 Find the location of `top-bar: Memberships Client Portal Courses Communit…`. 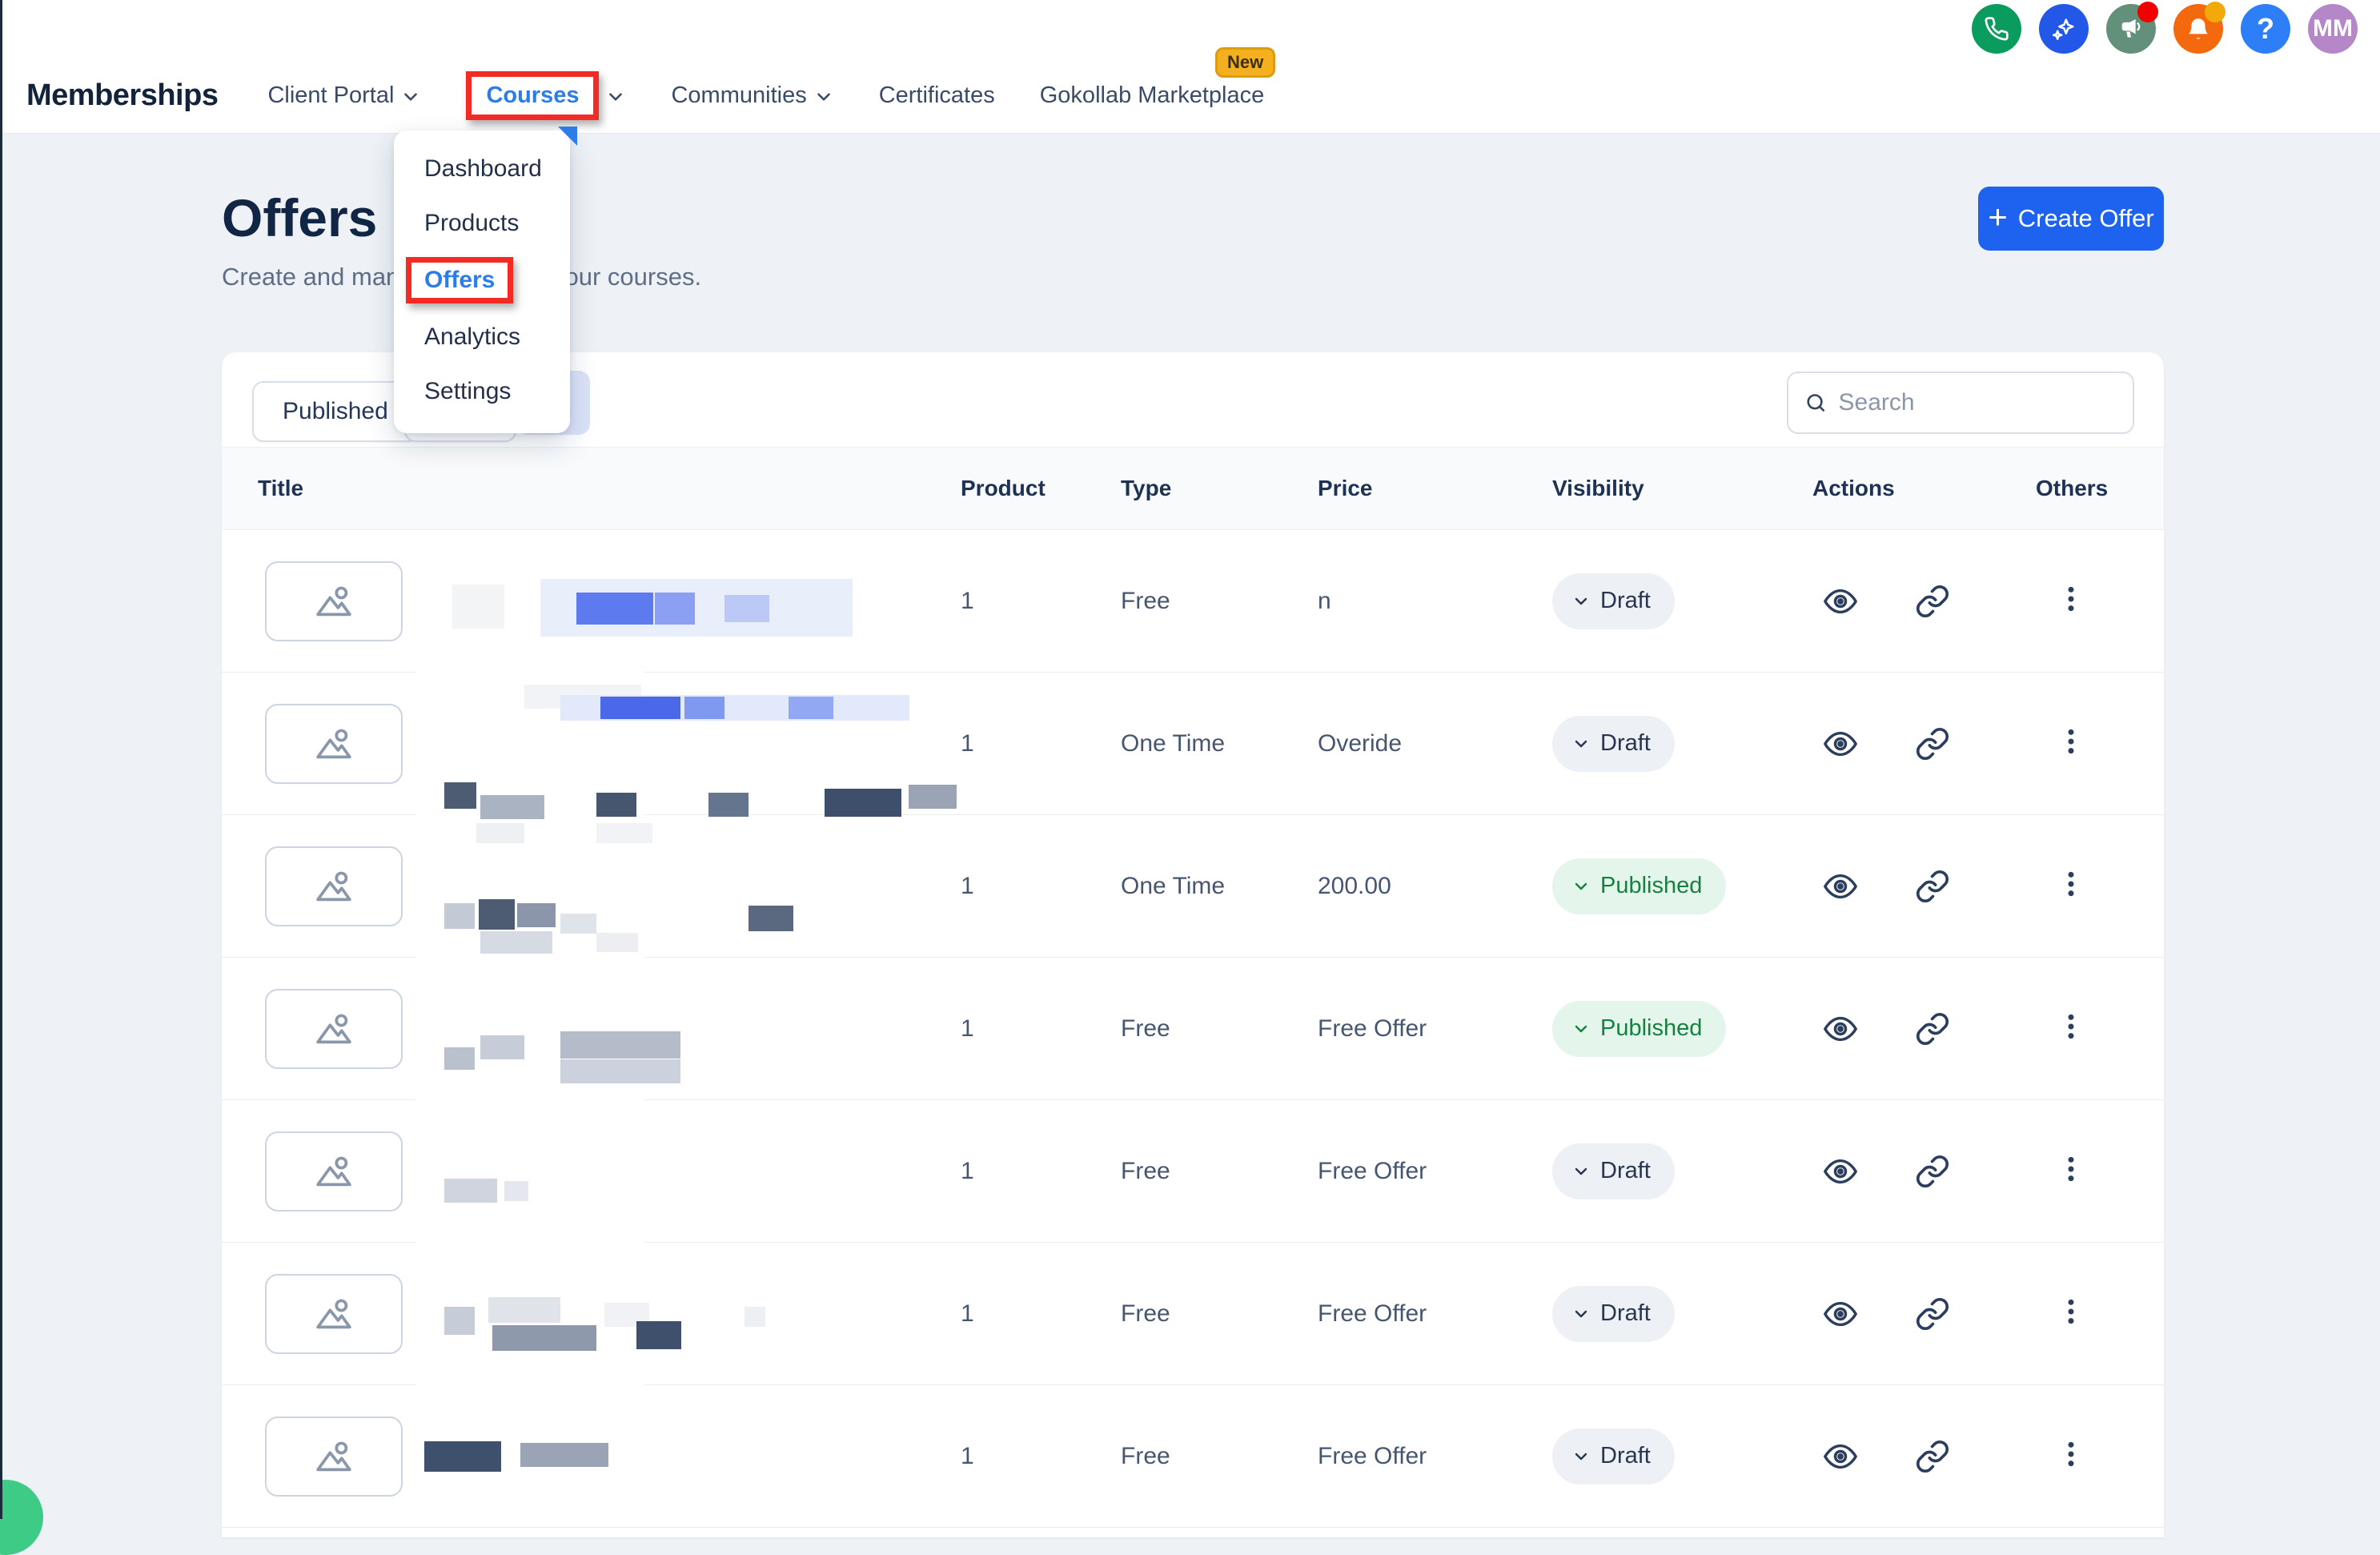

top-bar: Memberships Client Portal Courses Communit… is located at coordinates (1190, 67).